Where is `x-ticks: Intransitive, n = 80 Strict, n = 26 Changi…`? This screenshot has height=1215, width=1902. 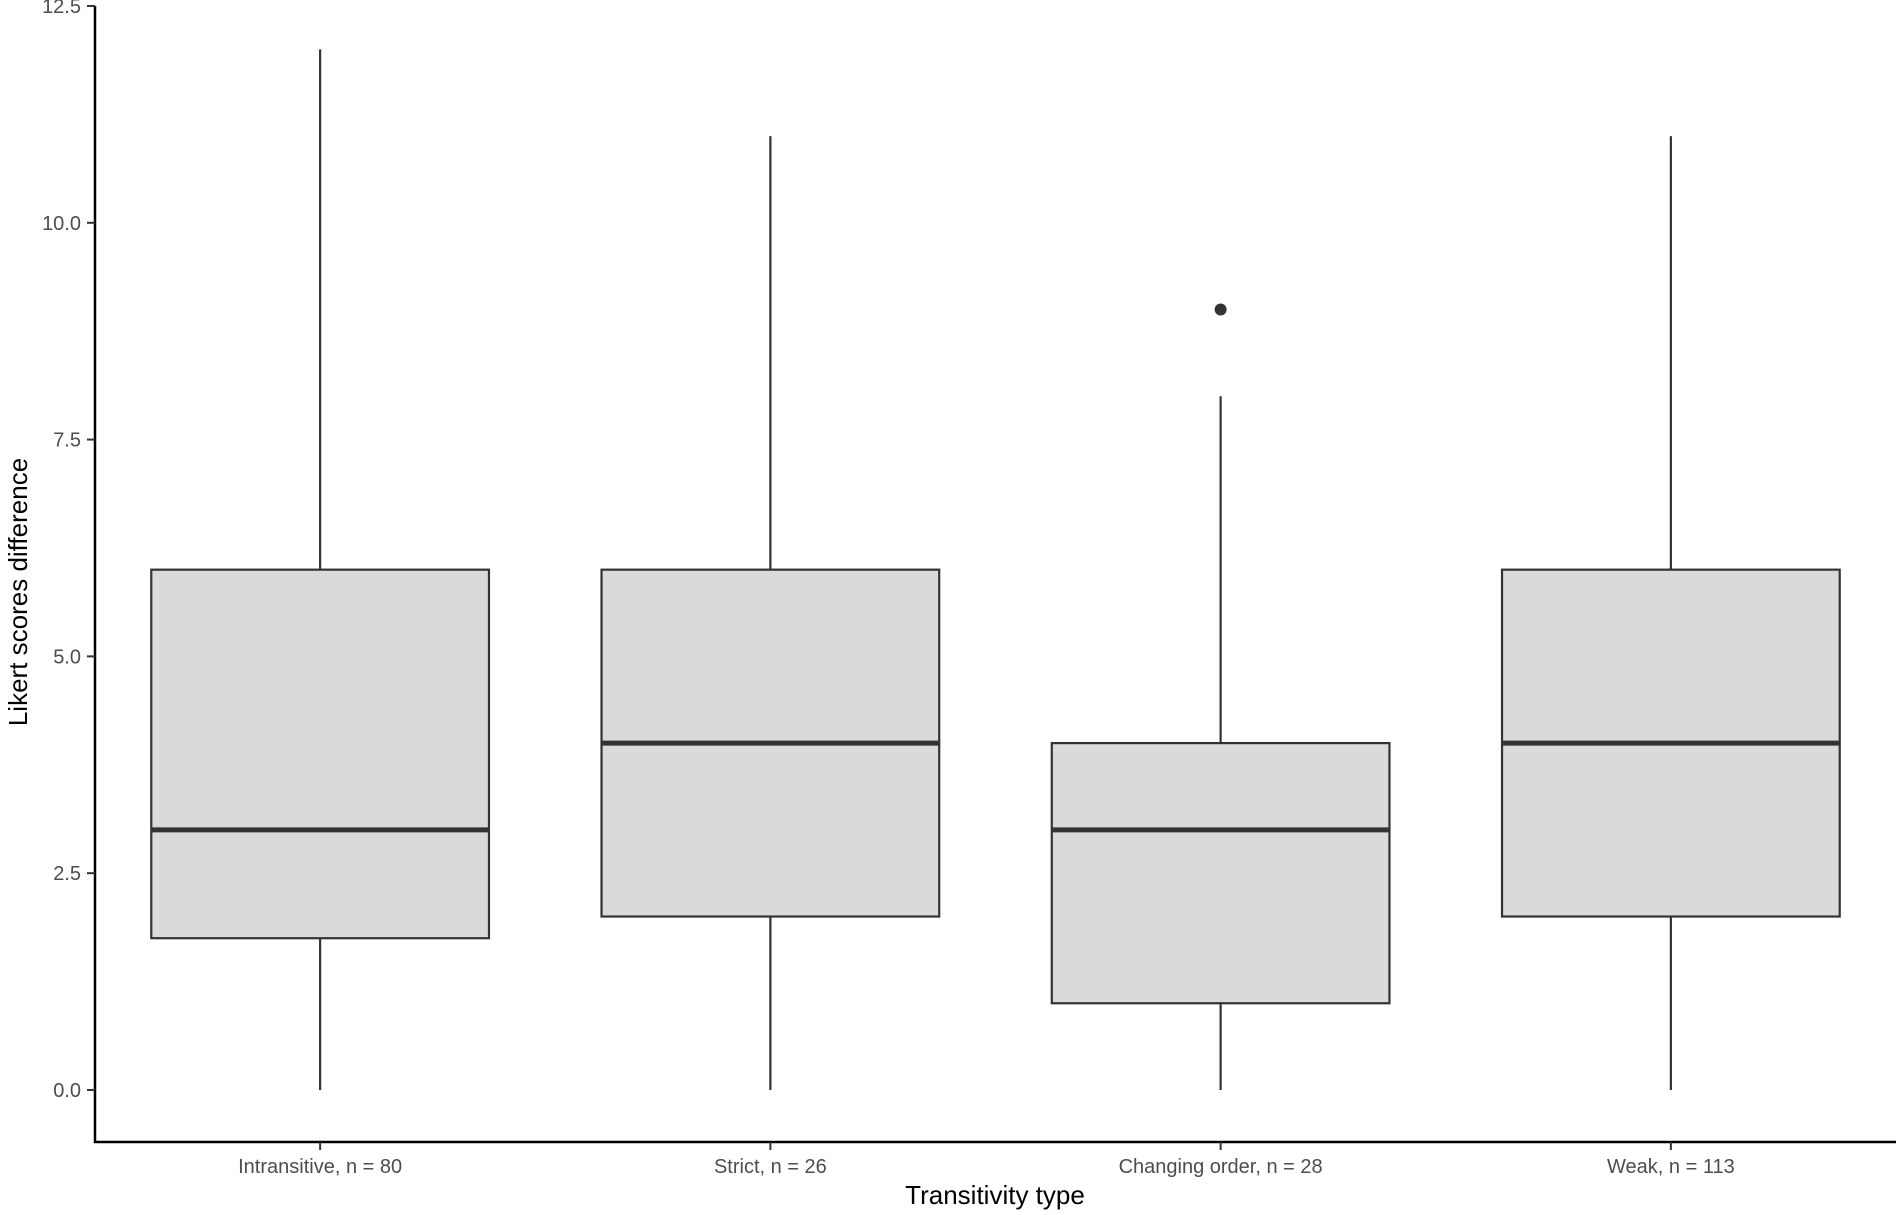 x-ticks: Intransitive, n = 80 Strict, n = 26 Changi… is located at coordinates (986, 1160).